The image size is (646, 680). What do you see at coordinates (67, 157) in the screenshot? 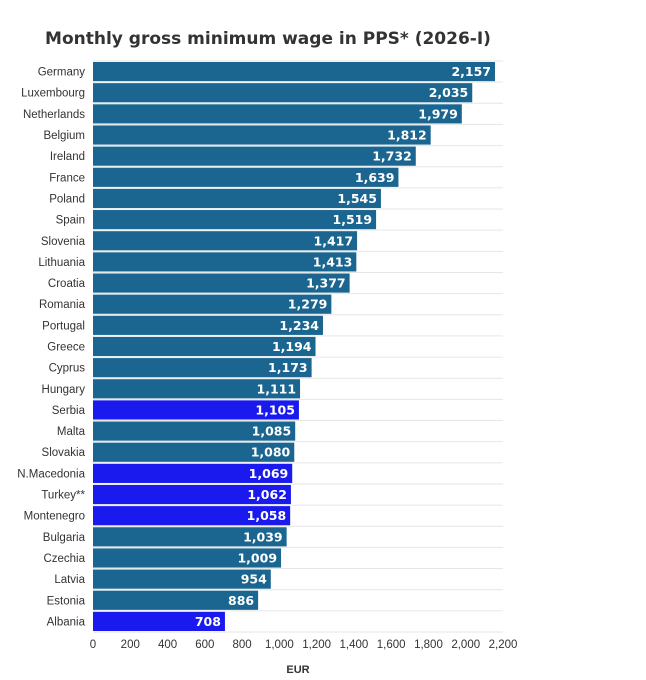
I see `category-label: Ireland` at bounding box center [67, 157].